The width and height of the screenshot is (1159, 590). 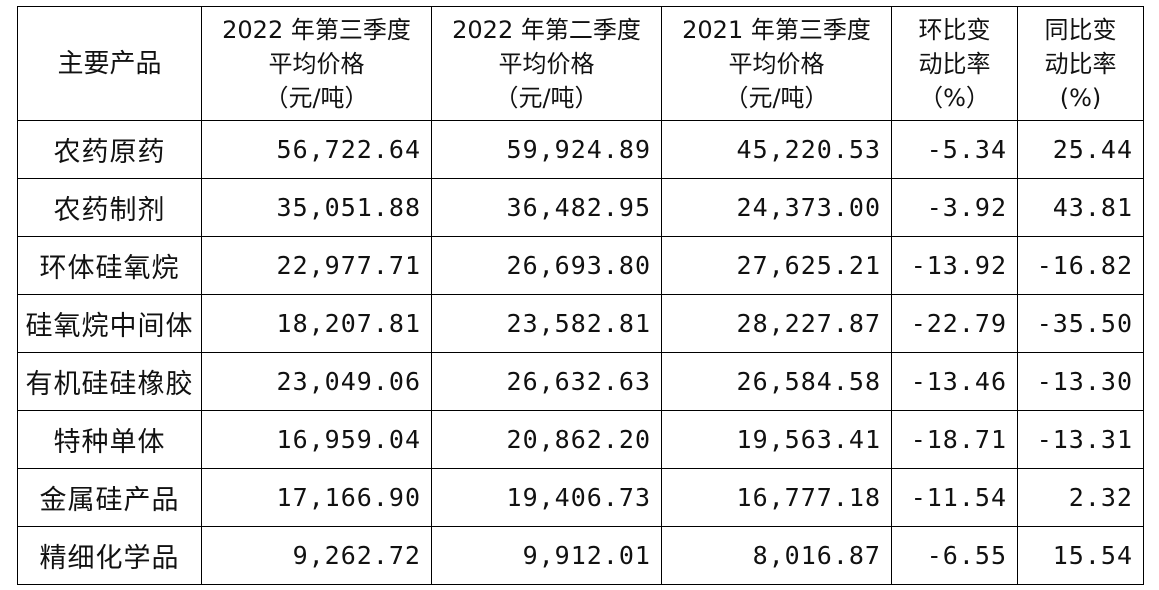 I want to click on yoy-change: -16.82, so click(x=1080, y=265).